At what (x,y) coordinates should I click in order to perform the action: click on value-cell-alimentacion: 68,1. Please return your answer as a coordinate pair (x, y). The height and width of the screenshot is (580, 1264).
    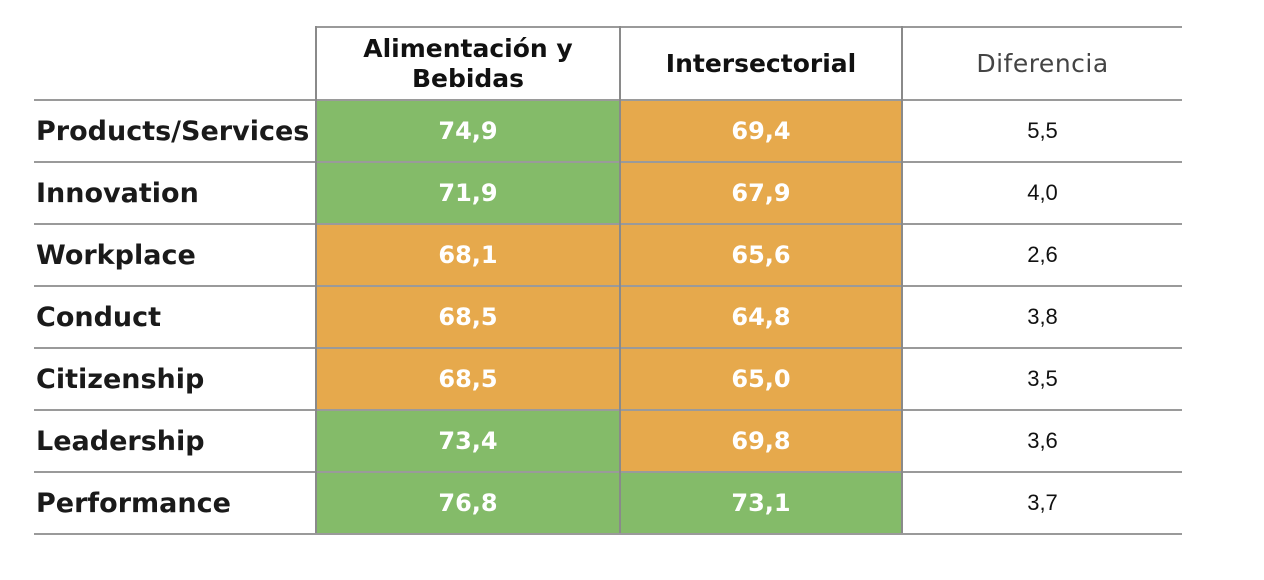
    Looking at the image, I should click on (468, 254).